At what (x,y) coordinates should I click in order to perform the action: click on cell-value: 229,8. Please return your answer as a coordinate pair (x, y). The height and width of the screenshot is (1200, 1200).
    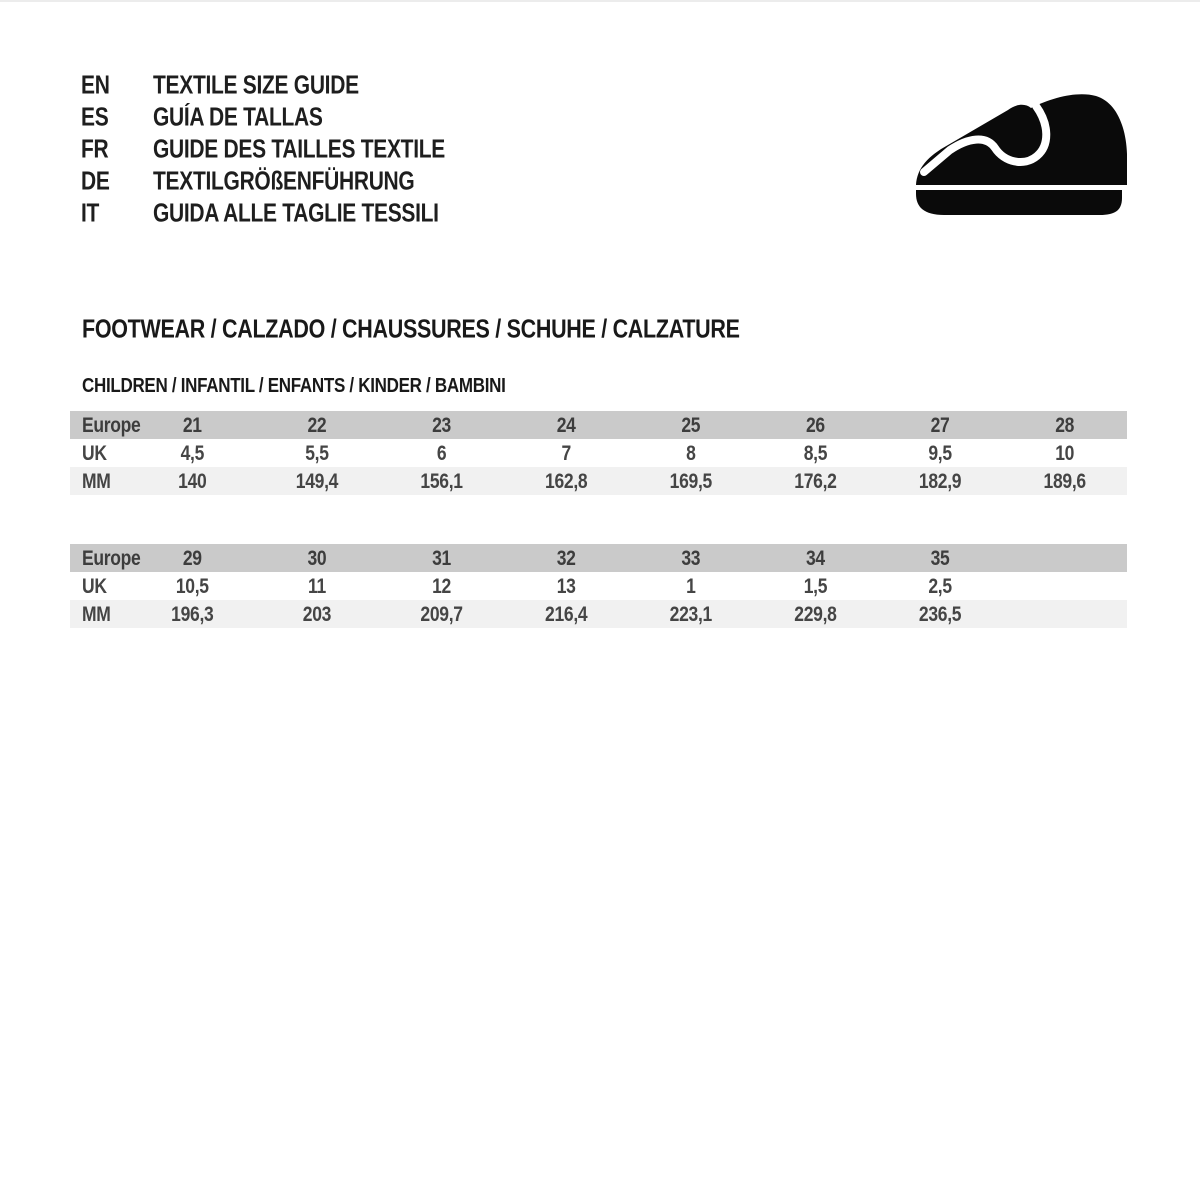
    Looking at the image, I should click on (815, 613).